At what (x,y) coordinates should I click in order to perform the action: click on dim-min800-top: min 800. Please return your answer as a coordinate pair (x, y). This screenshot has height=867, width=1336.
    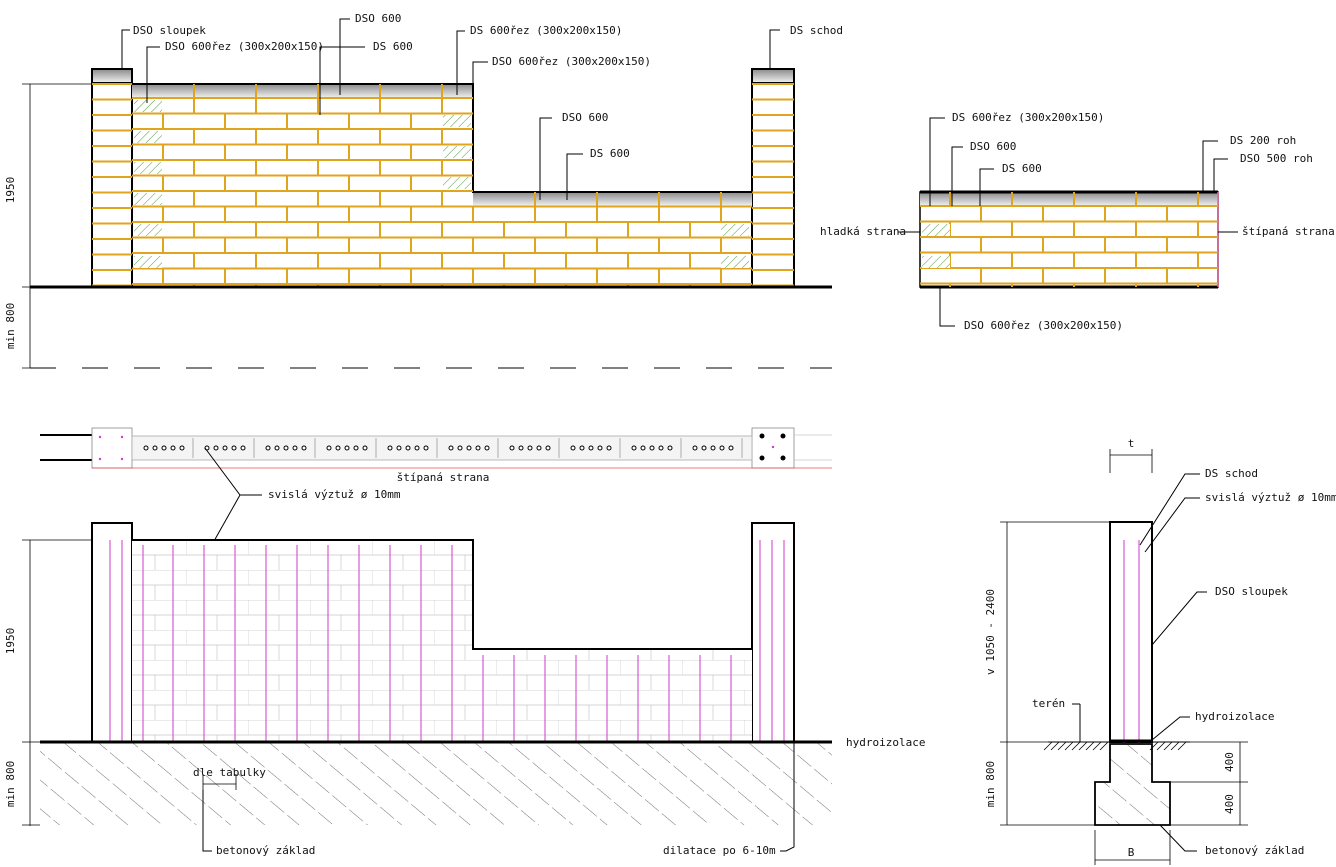
    Looking at the image, I should click on (10, 326).